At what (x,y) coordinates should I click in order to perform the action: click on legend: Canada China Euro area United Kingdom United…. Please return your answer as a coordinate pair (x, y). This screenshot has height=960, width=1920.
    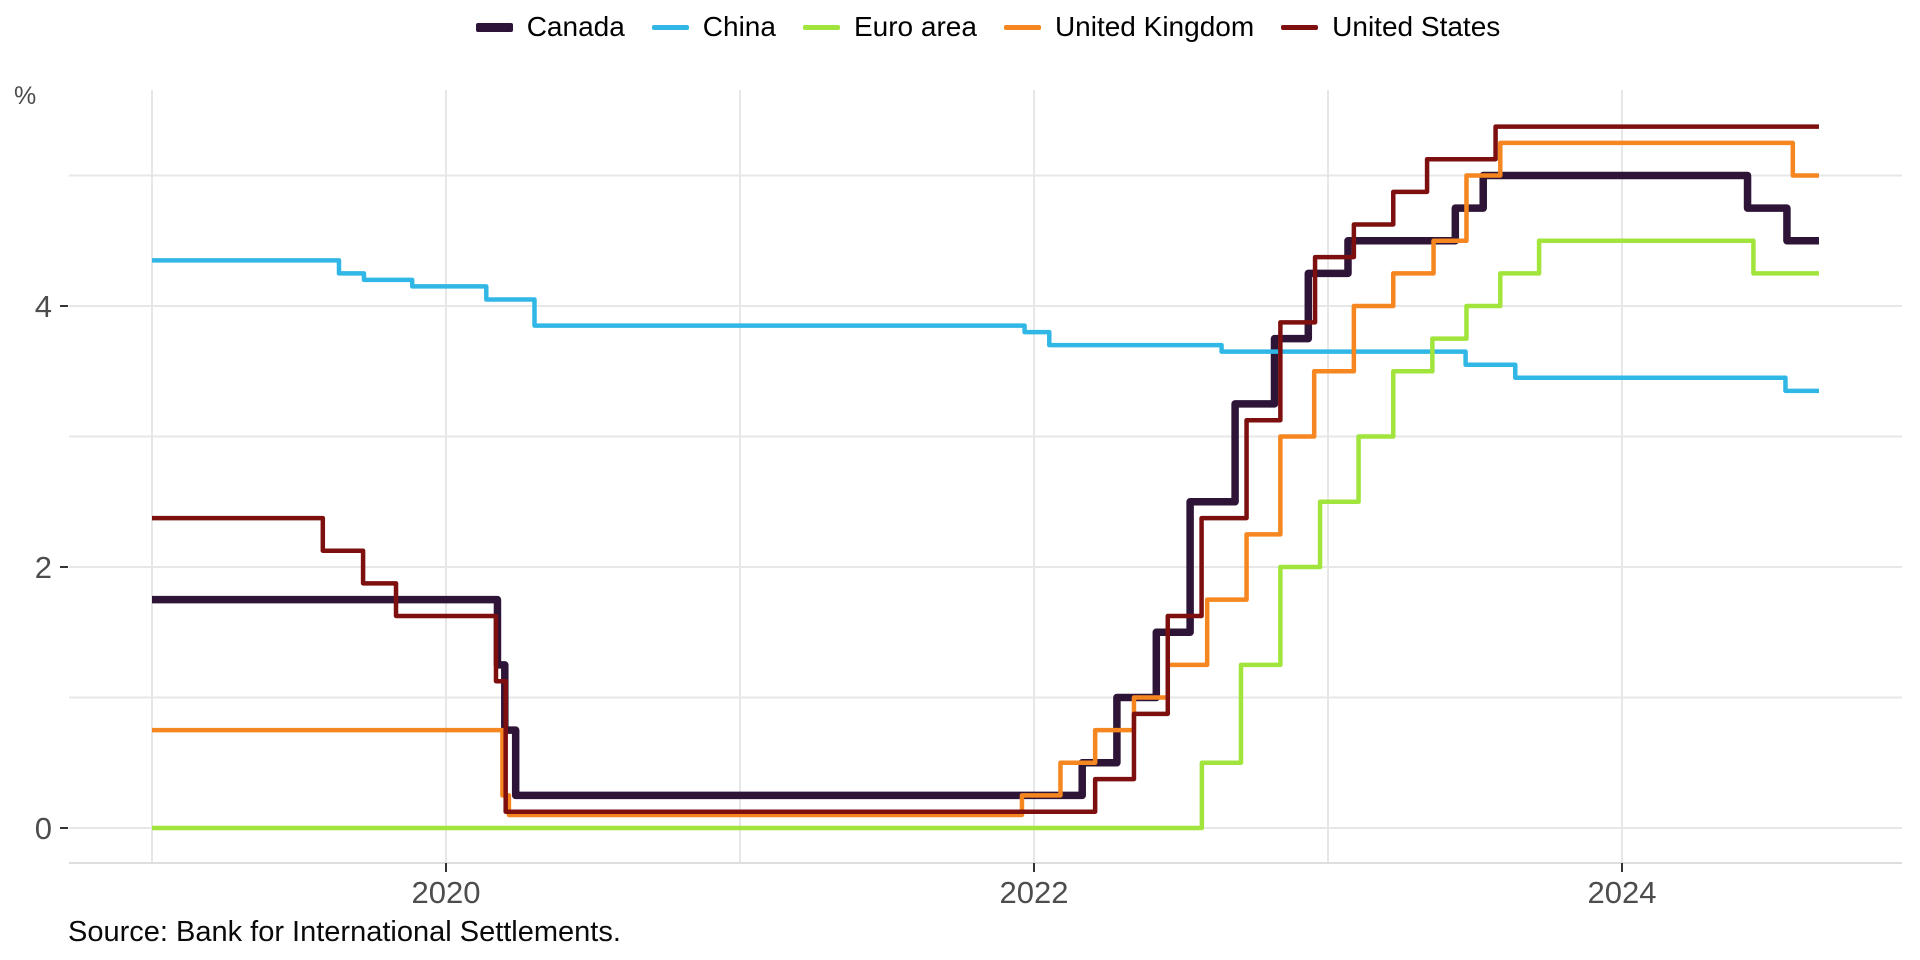
    Looking at the image, I should click on (974, 27).